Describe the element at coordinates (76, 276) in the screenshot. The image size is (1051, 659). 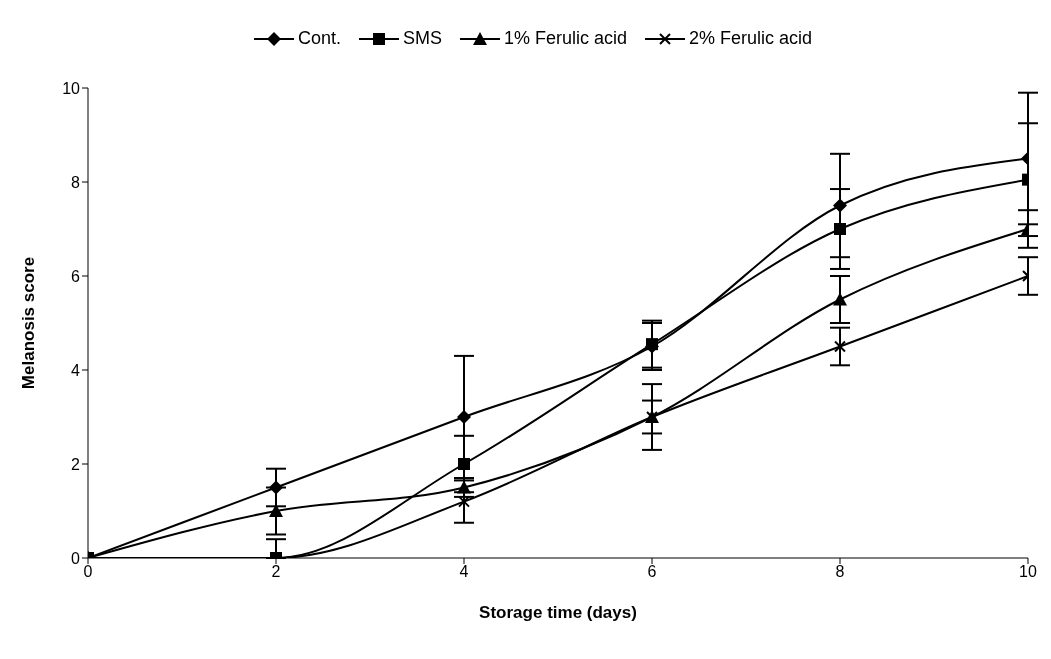
I see `y-tick-label: 6` at that location.